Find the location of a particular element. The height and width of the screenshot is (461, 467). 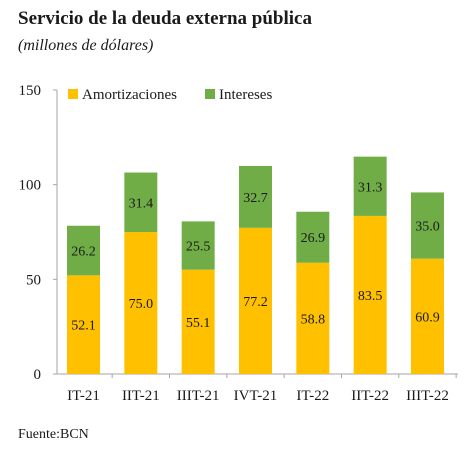

y-tick-label: 50 is located at coordinates (33, 280).